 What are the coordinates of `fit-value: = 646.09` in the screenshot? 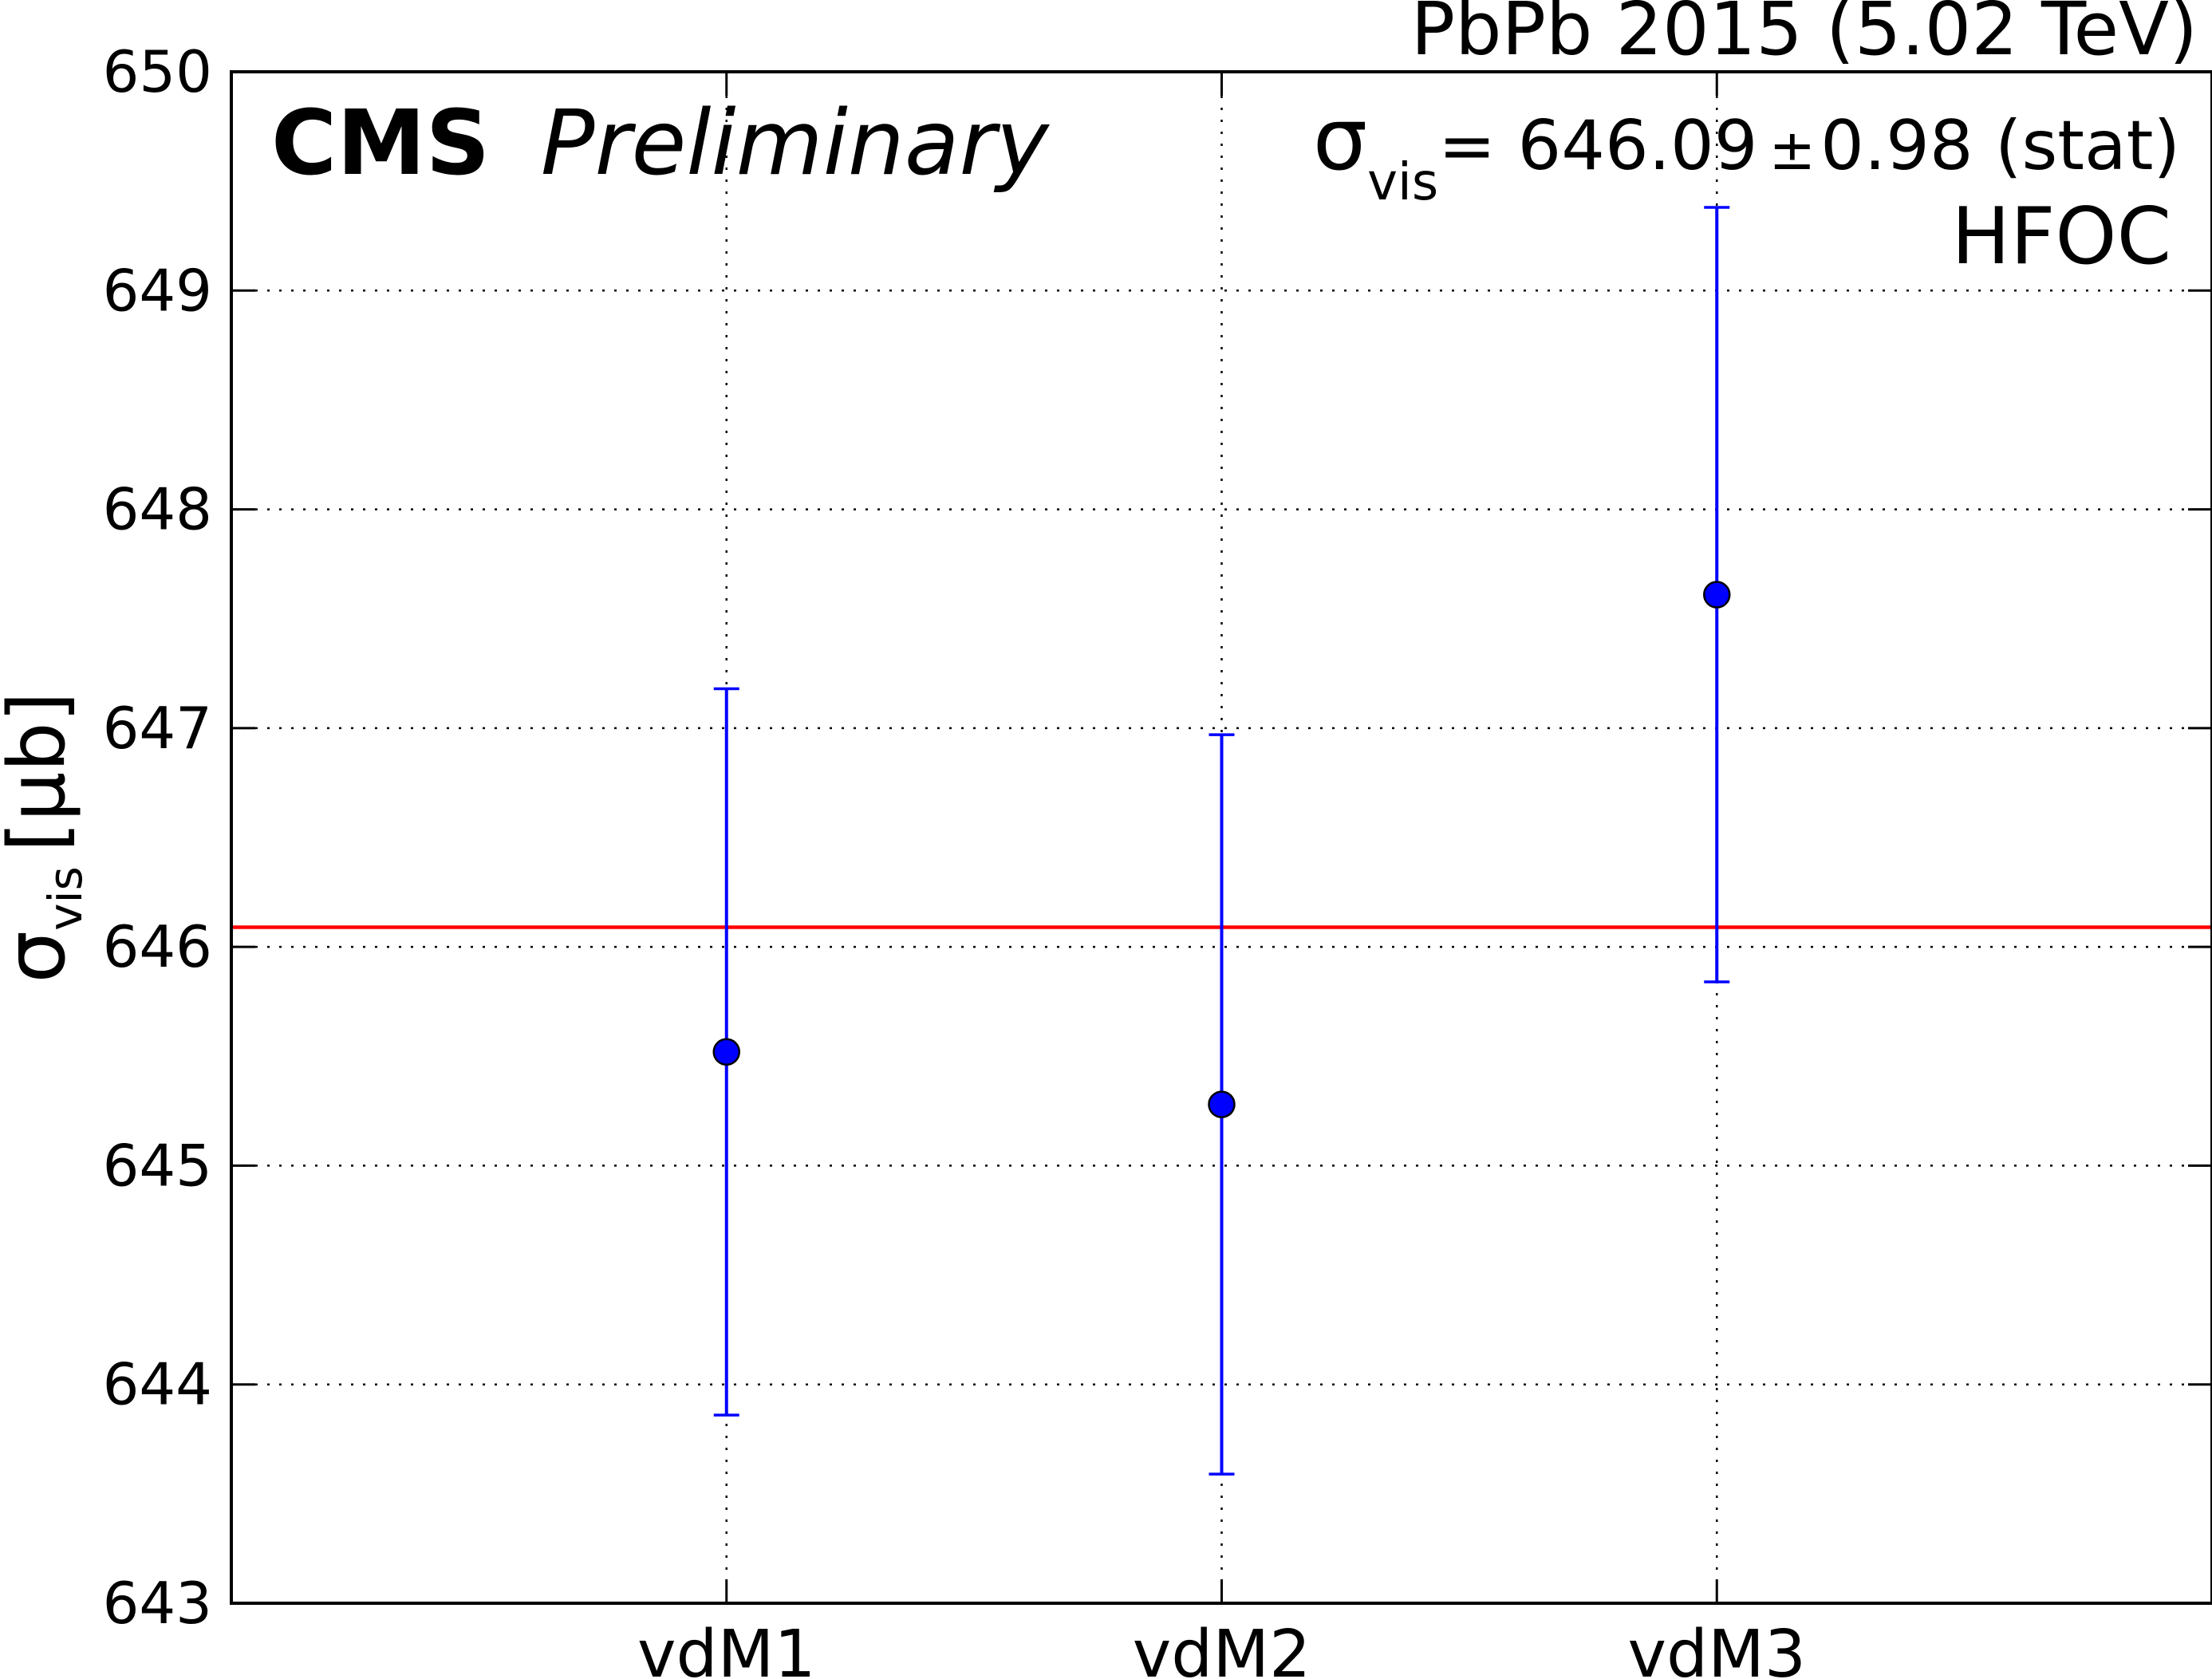 It's located at (1598, 146).